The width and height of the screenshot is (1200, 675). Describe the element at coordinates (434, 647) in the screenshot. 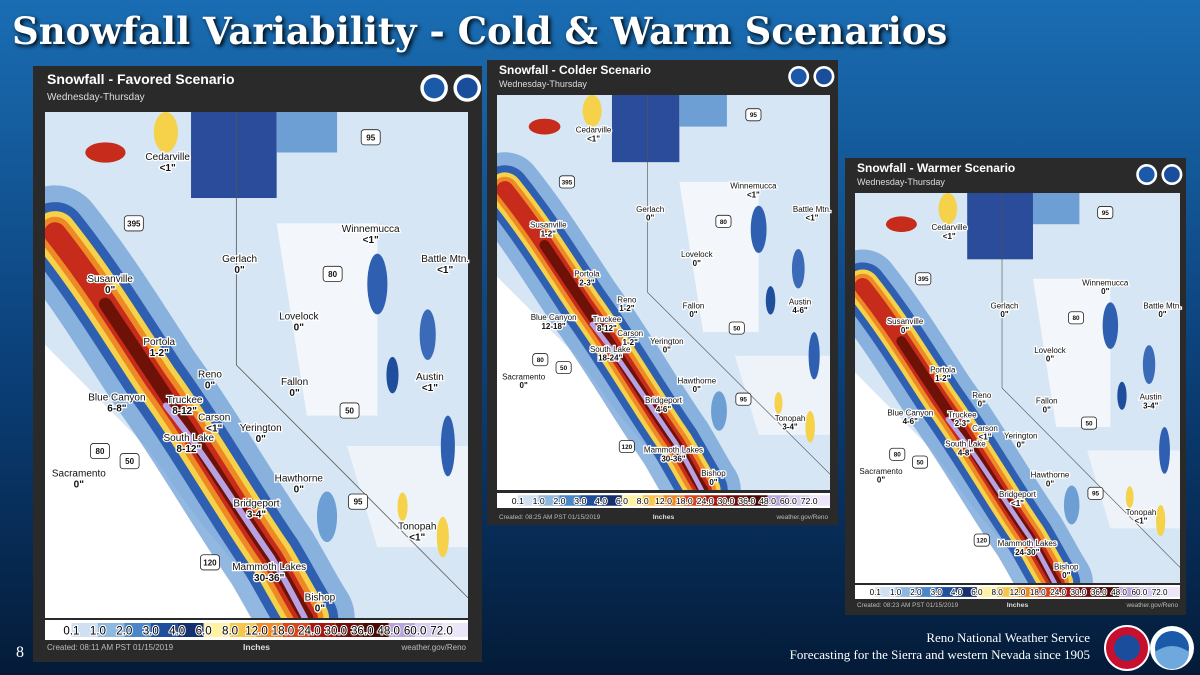

I see `source: weather.gov/Reno` at that location.